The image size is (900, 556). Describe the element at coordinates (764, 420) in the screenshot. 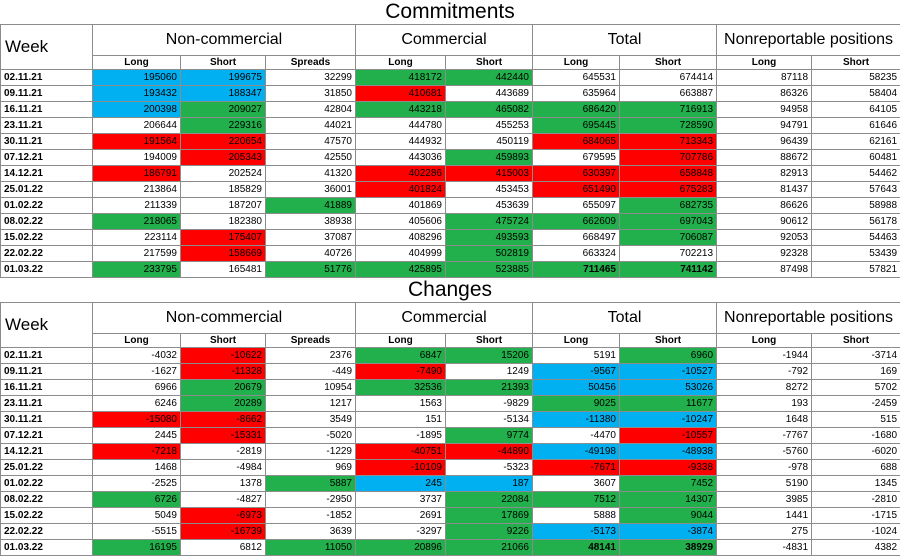

I see `value-cell: 1648` at that location.